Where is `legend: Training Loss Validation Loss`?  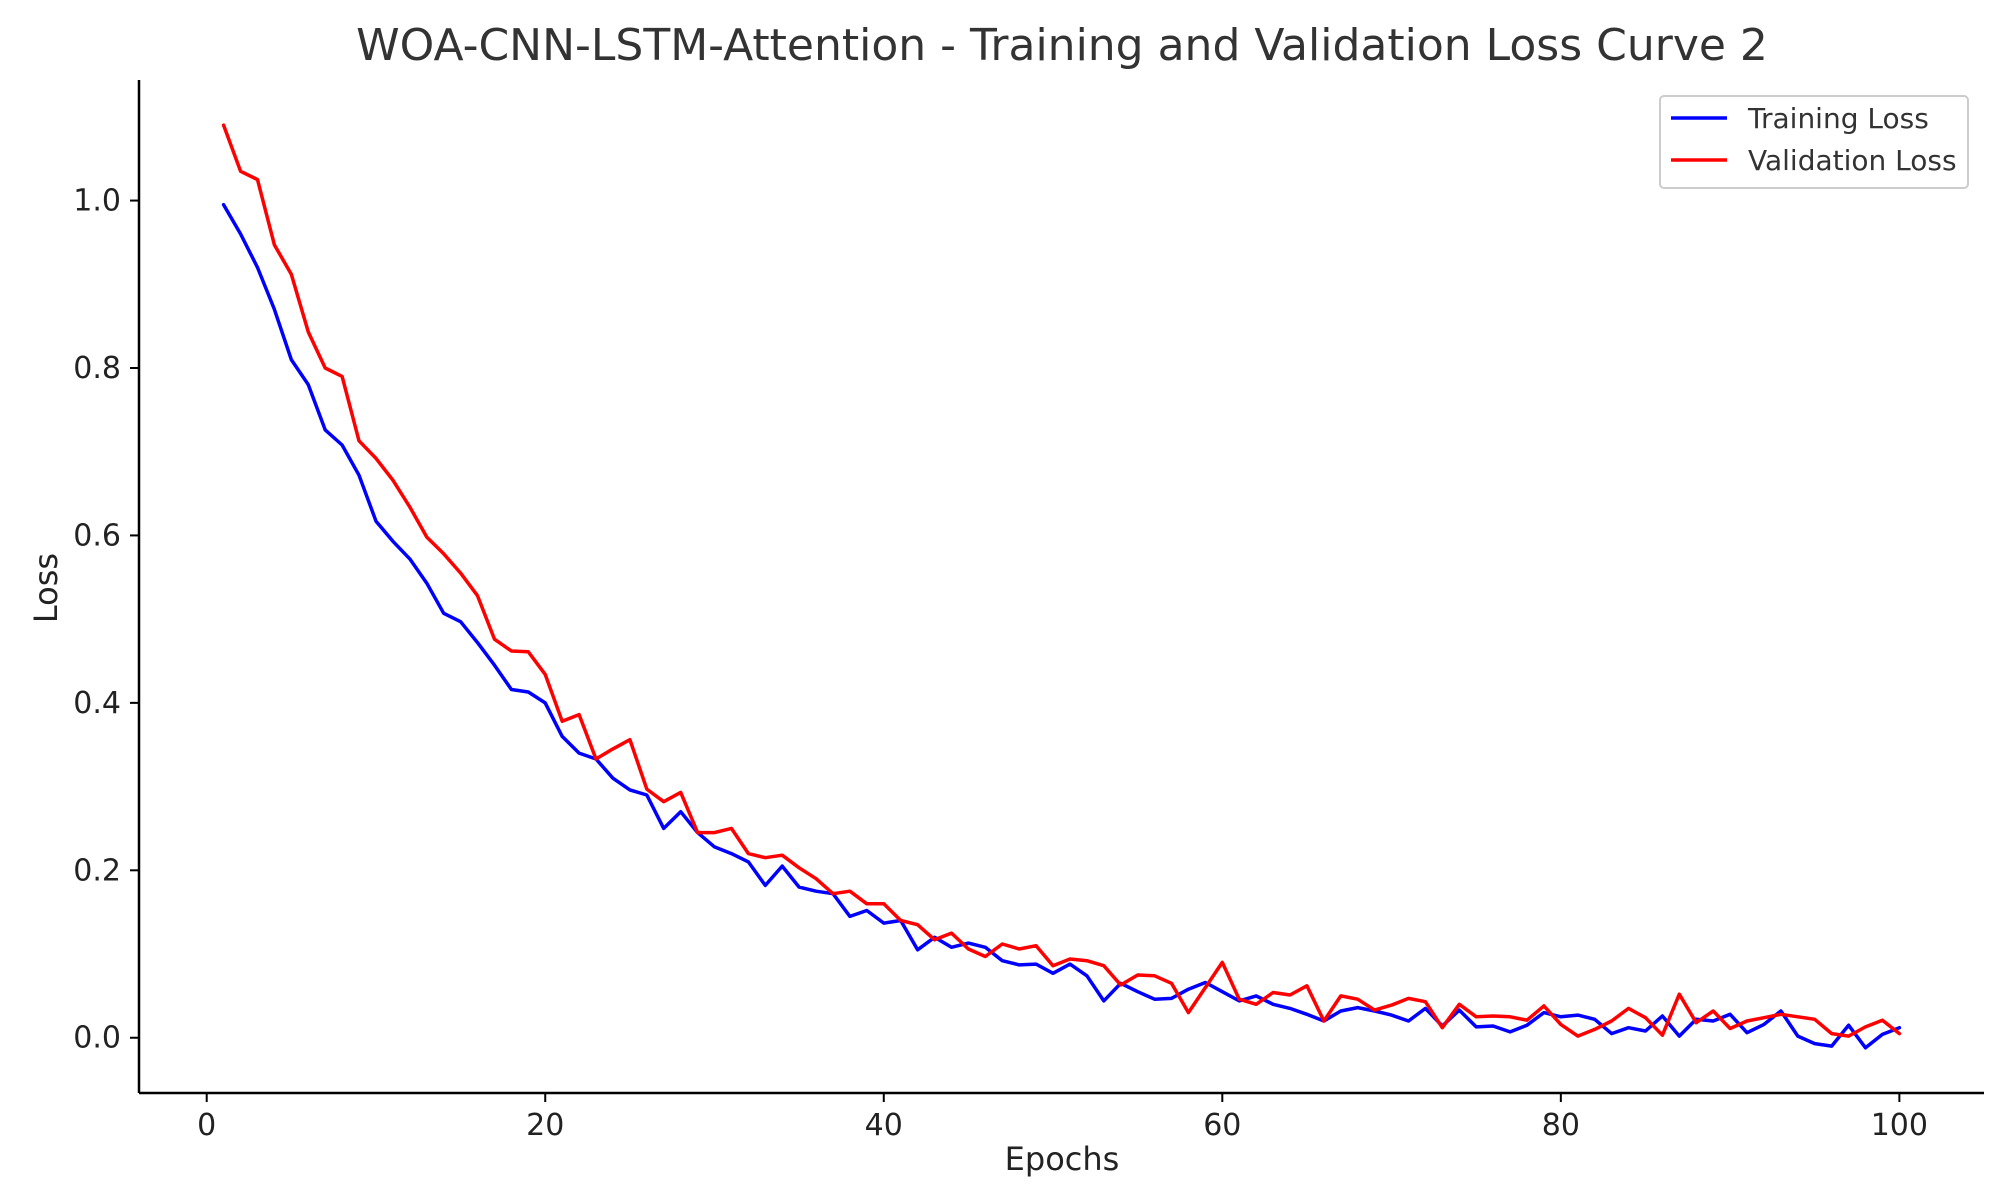 legend: Training Loss Validation Loss is located at coordinates (1814, 142).